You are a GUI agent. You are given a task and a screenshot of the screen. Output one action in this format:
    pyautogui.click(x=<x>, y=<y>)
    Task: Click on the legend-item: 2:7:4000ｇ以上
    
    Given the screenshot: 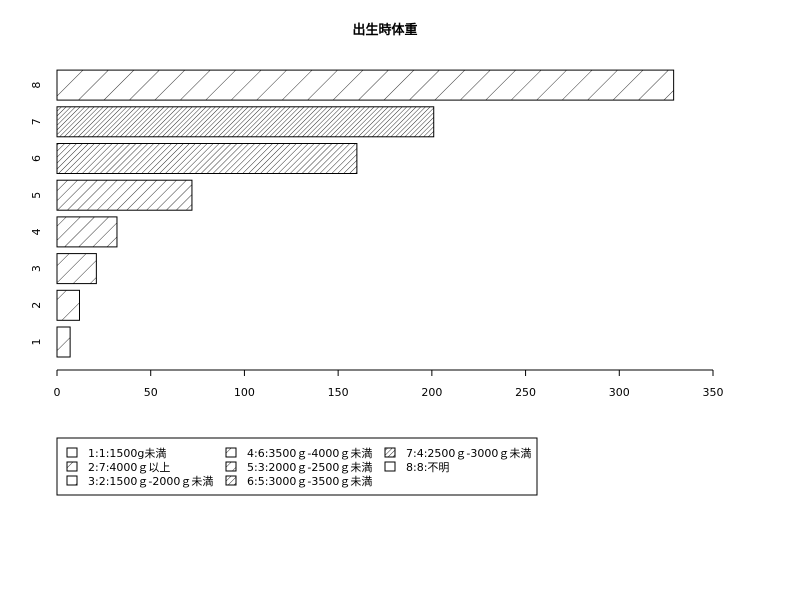 What is the action you would take?
    pyautogui.click(x=118, y=467)
    